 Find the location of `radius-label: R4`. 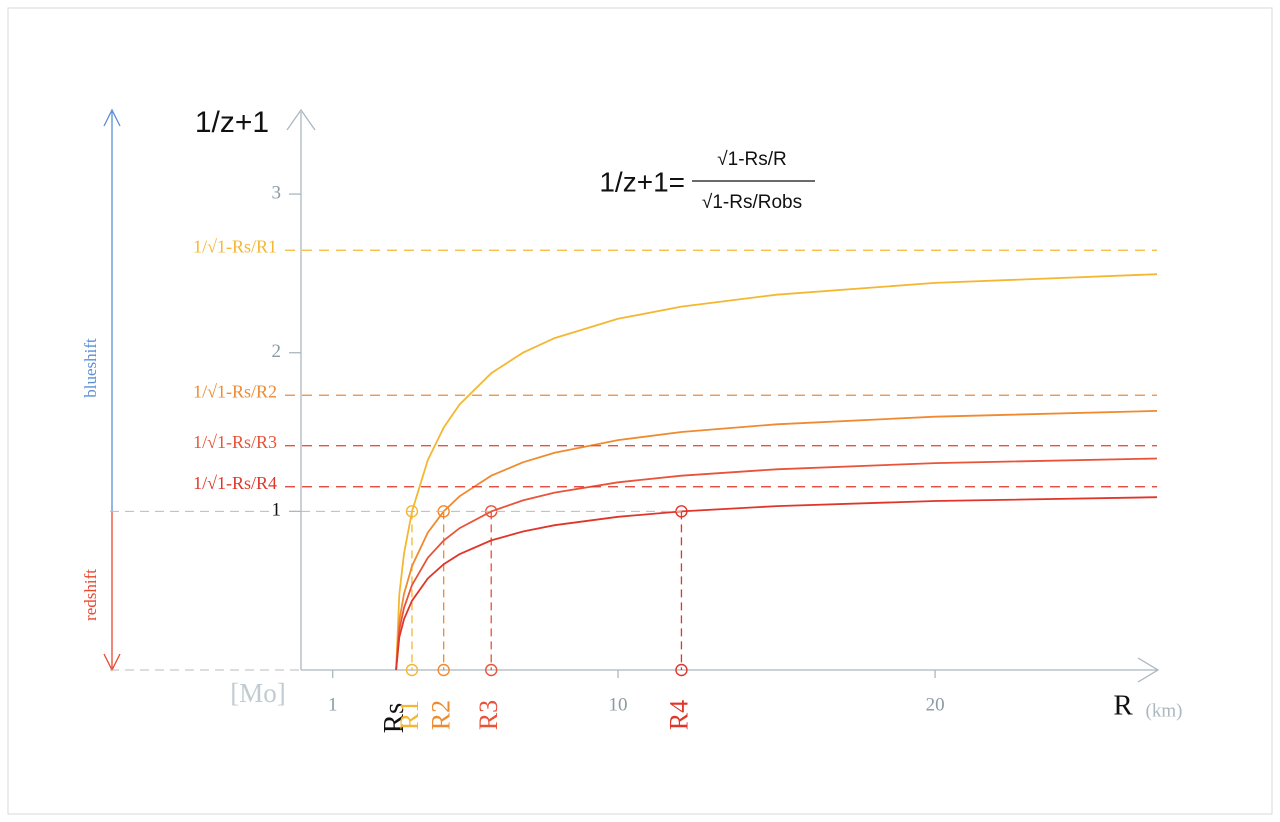

radius-label: R4 is located at coordinates (678, 715).